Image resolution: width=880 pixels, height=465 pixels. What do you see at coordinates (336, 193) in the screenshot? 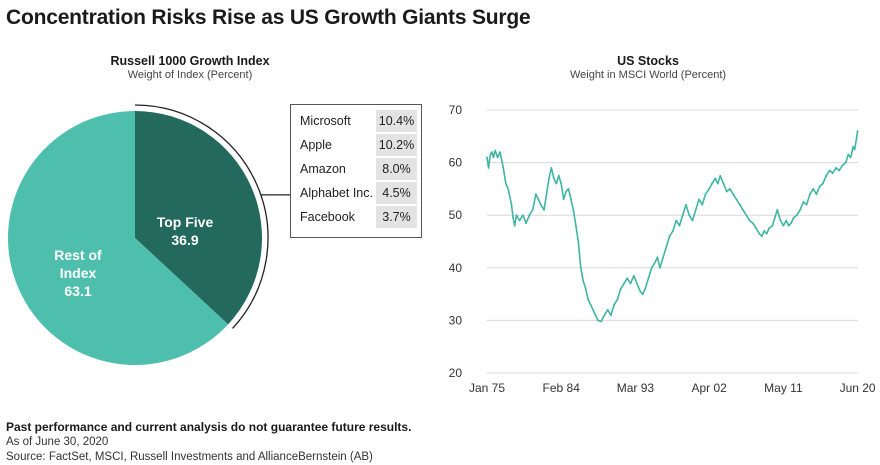
I see `callout-company-name: Alphabet Inc.` at bounding box center [336, 193].